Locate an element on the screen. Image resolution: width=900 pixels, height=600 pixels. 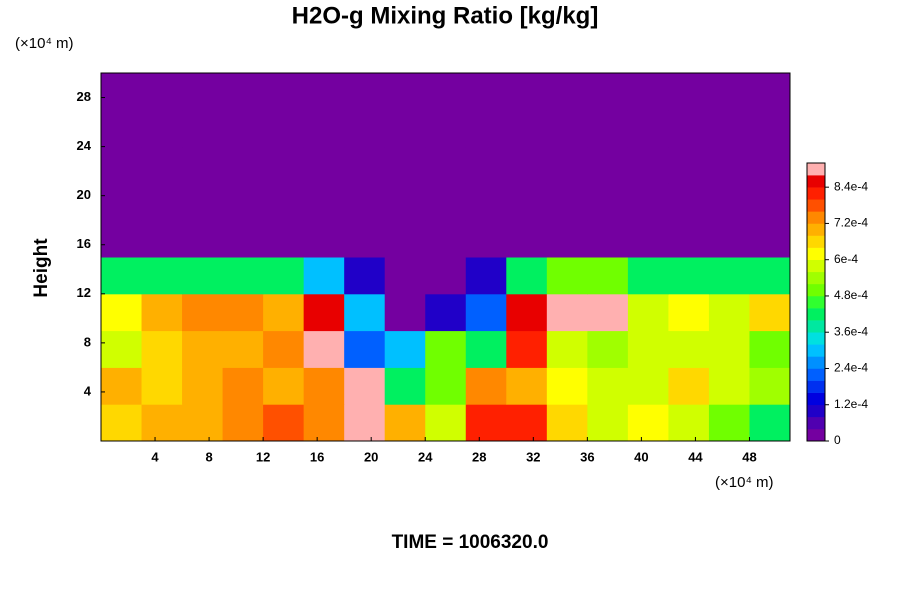
y-tick-label: 20 is located at coordinates (84, 194).